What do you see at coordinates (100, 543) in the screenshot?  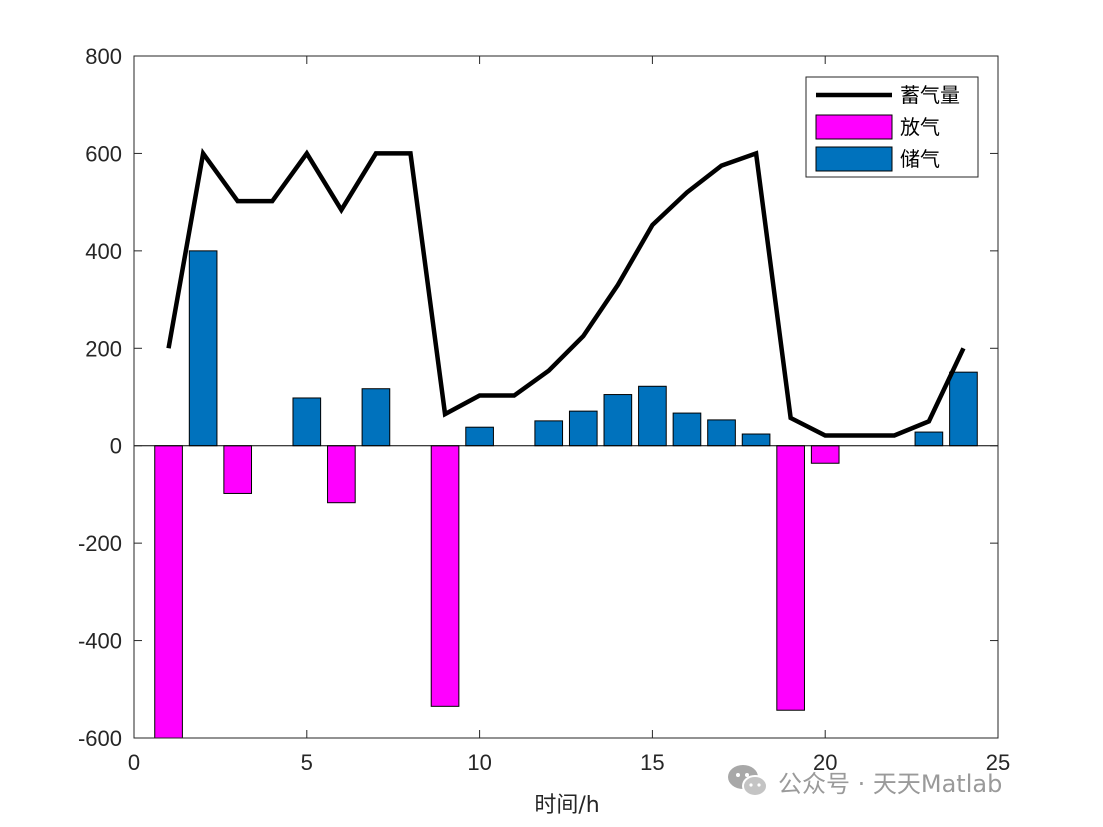 I see `y-tick-label: -200` at bounding box center [100, 543].